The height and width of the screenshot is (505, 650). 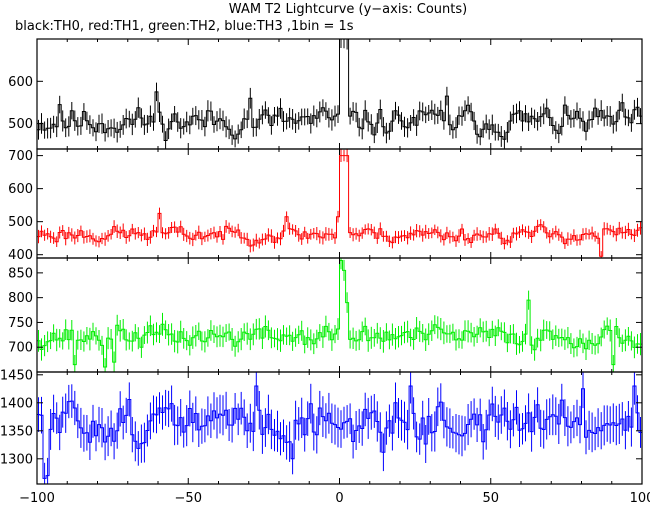 I want to click on chart-title: WAM T2 Lightcurve (y−axis: Counts), so click(x=348, y=9).